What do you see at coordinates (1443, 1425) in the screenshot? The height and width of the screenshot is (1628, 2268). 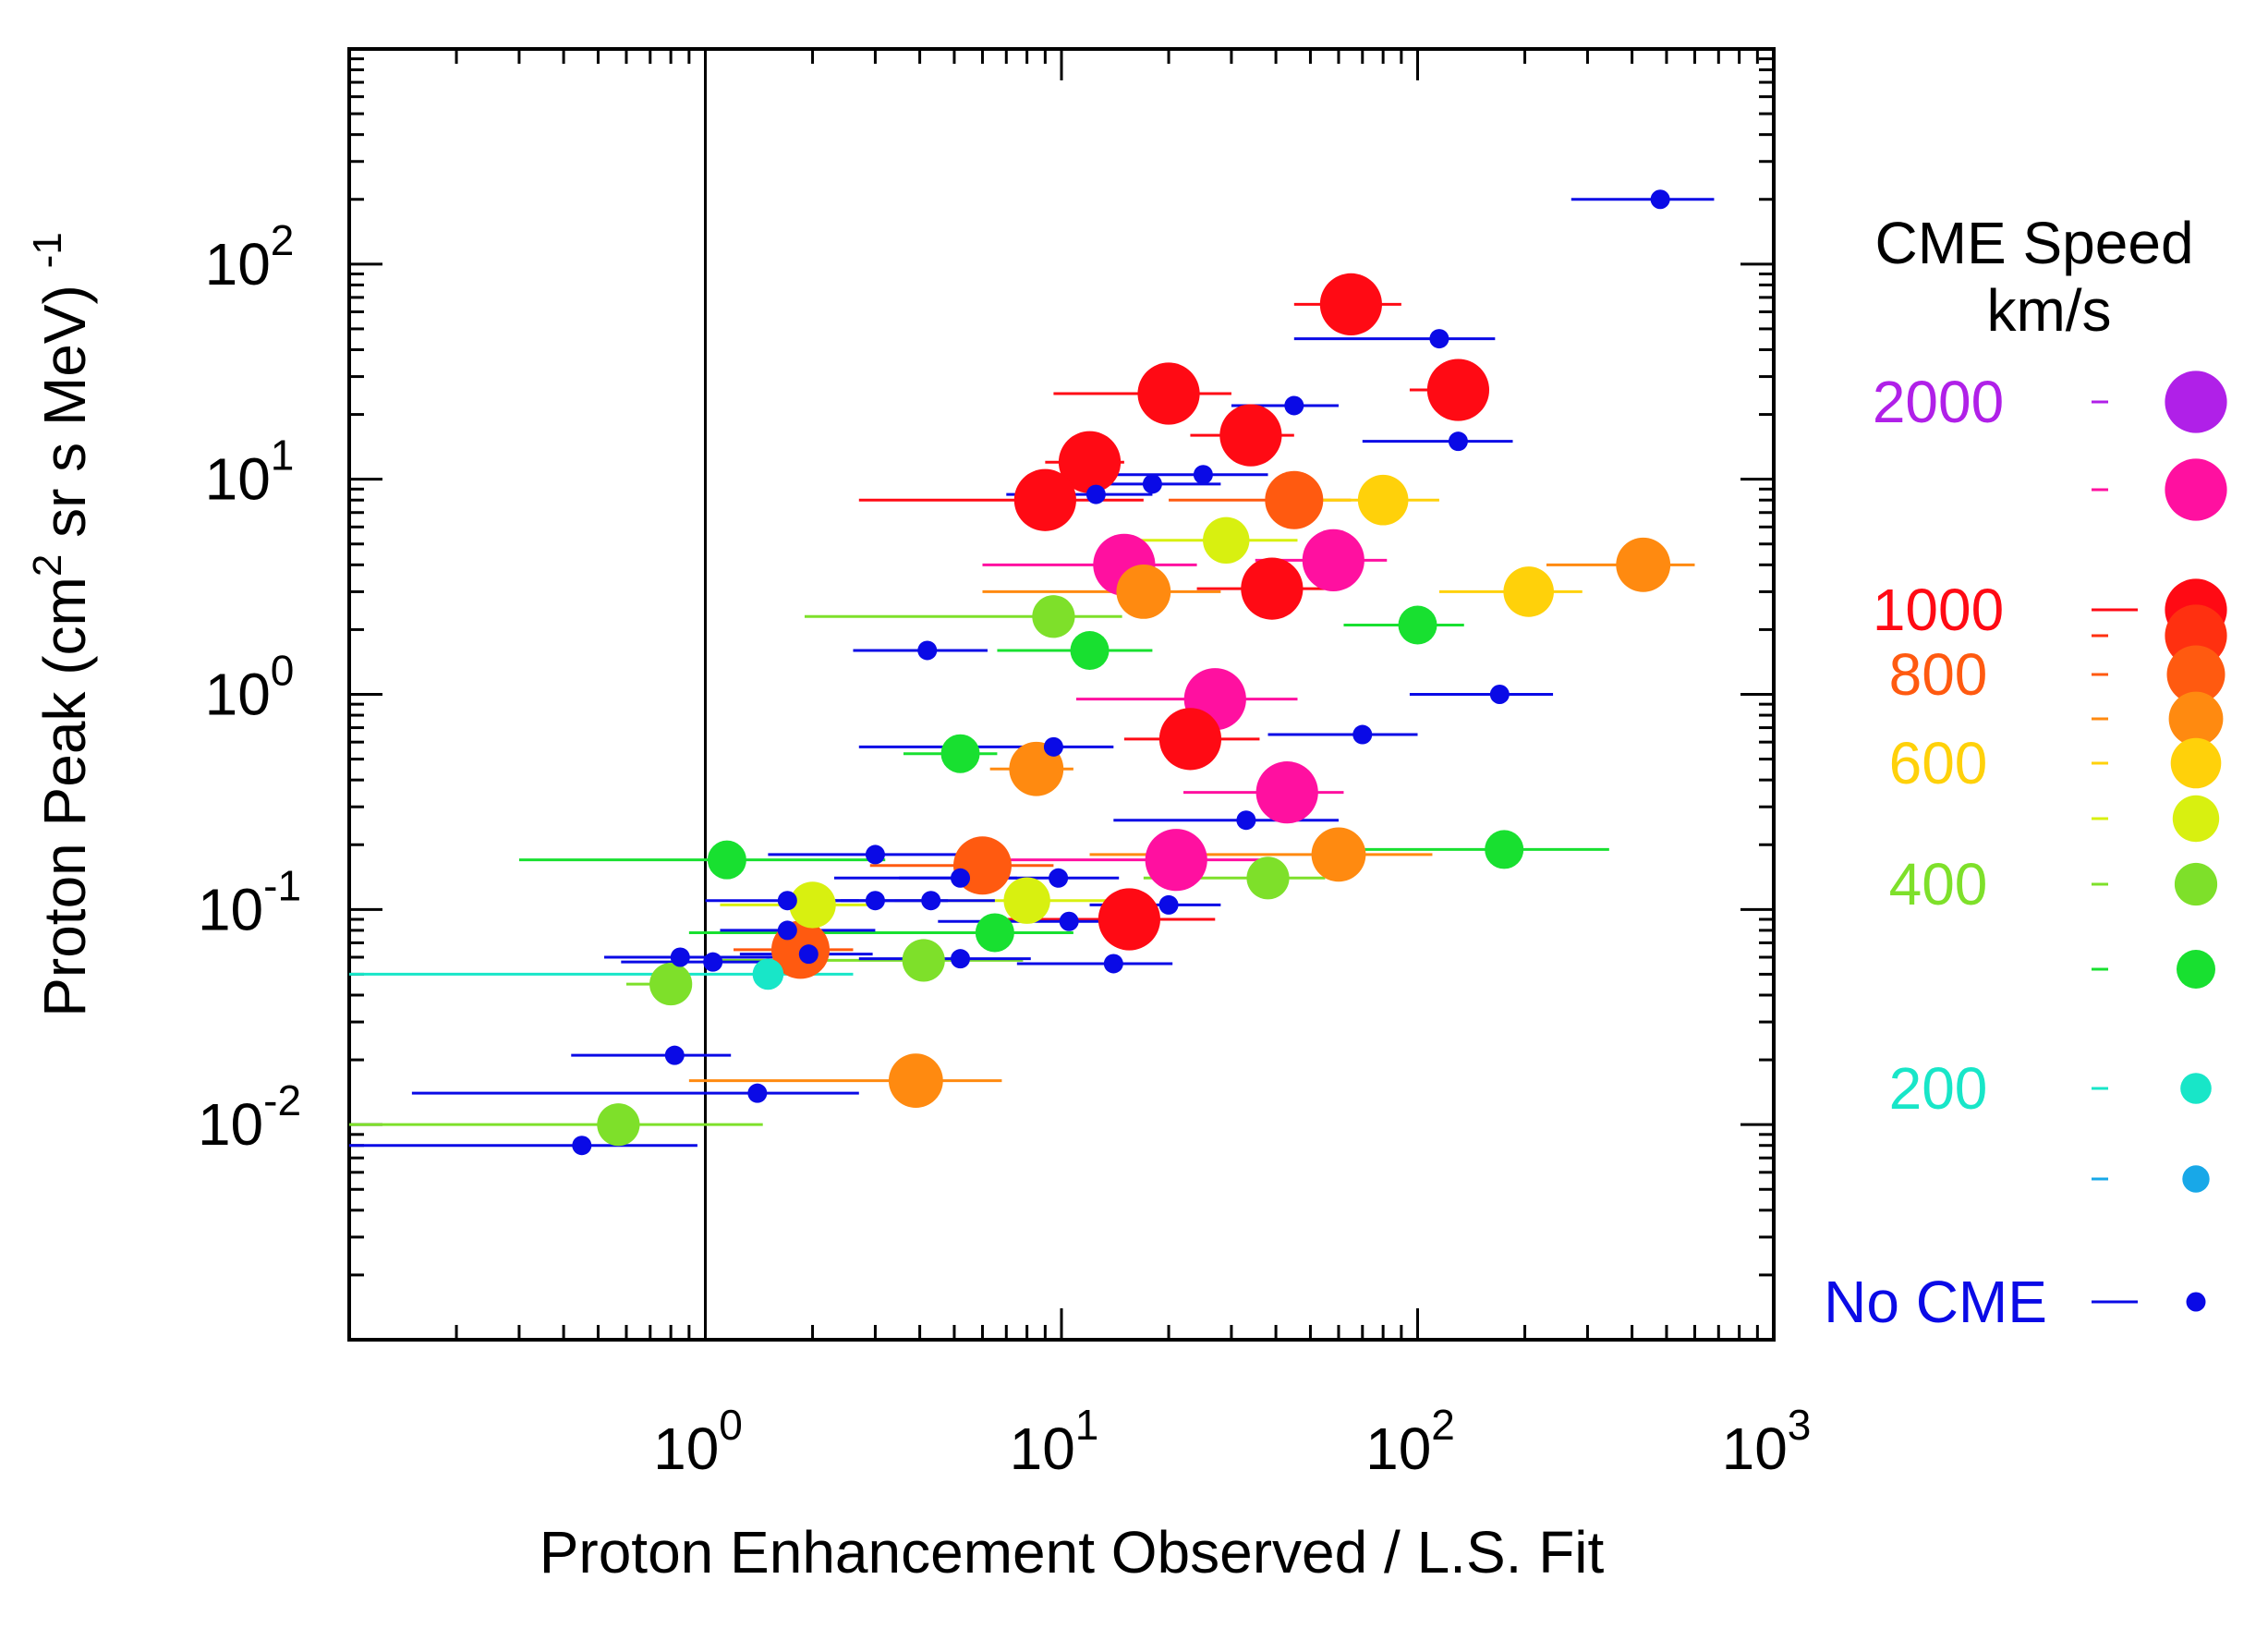 I see `x-tick-exponent: 2` at bounding box center [1443, 1425].